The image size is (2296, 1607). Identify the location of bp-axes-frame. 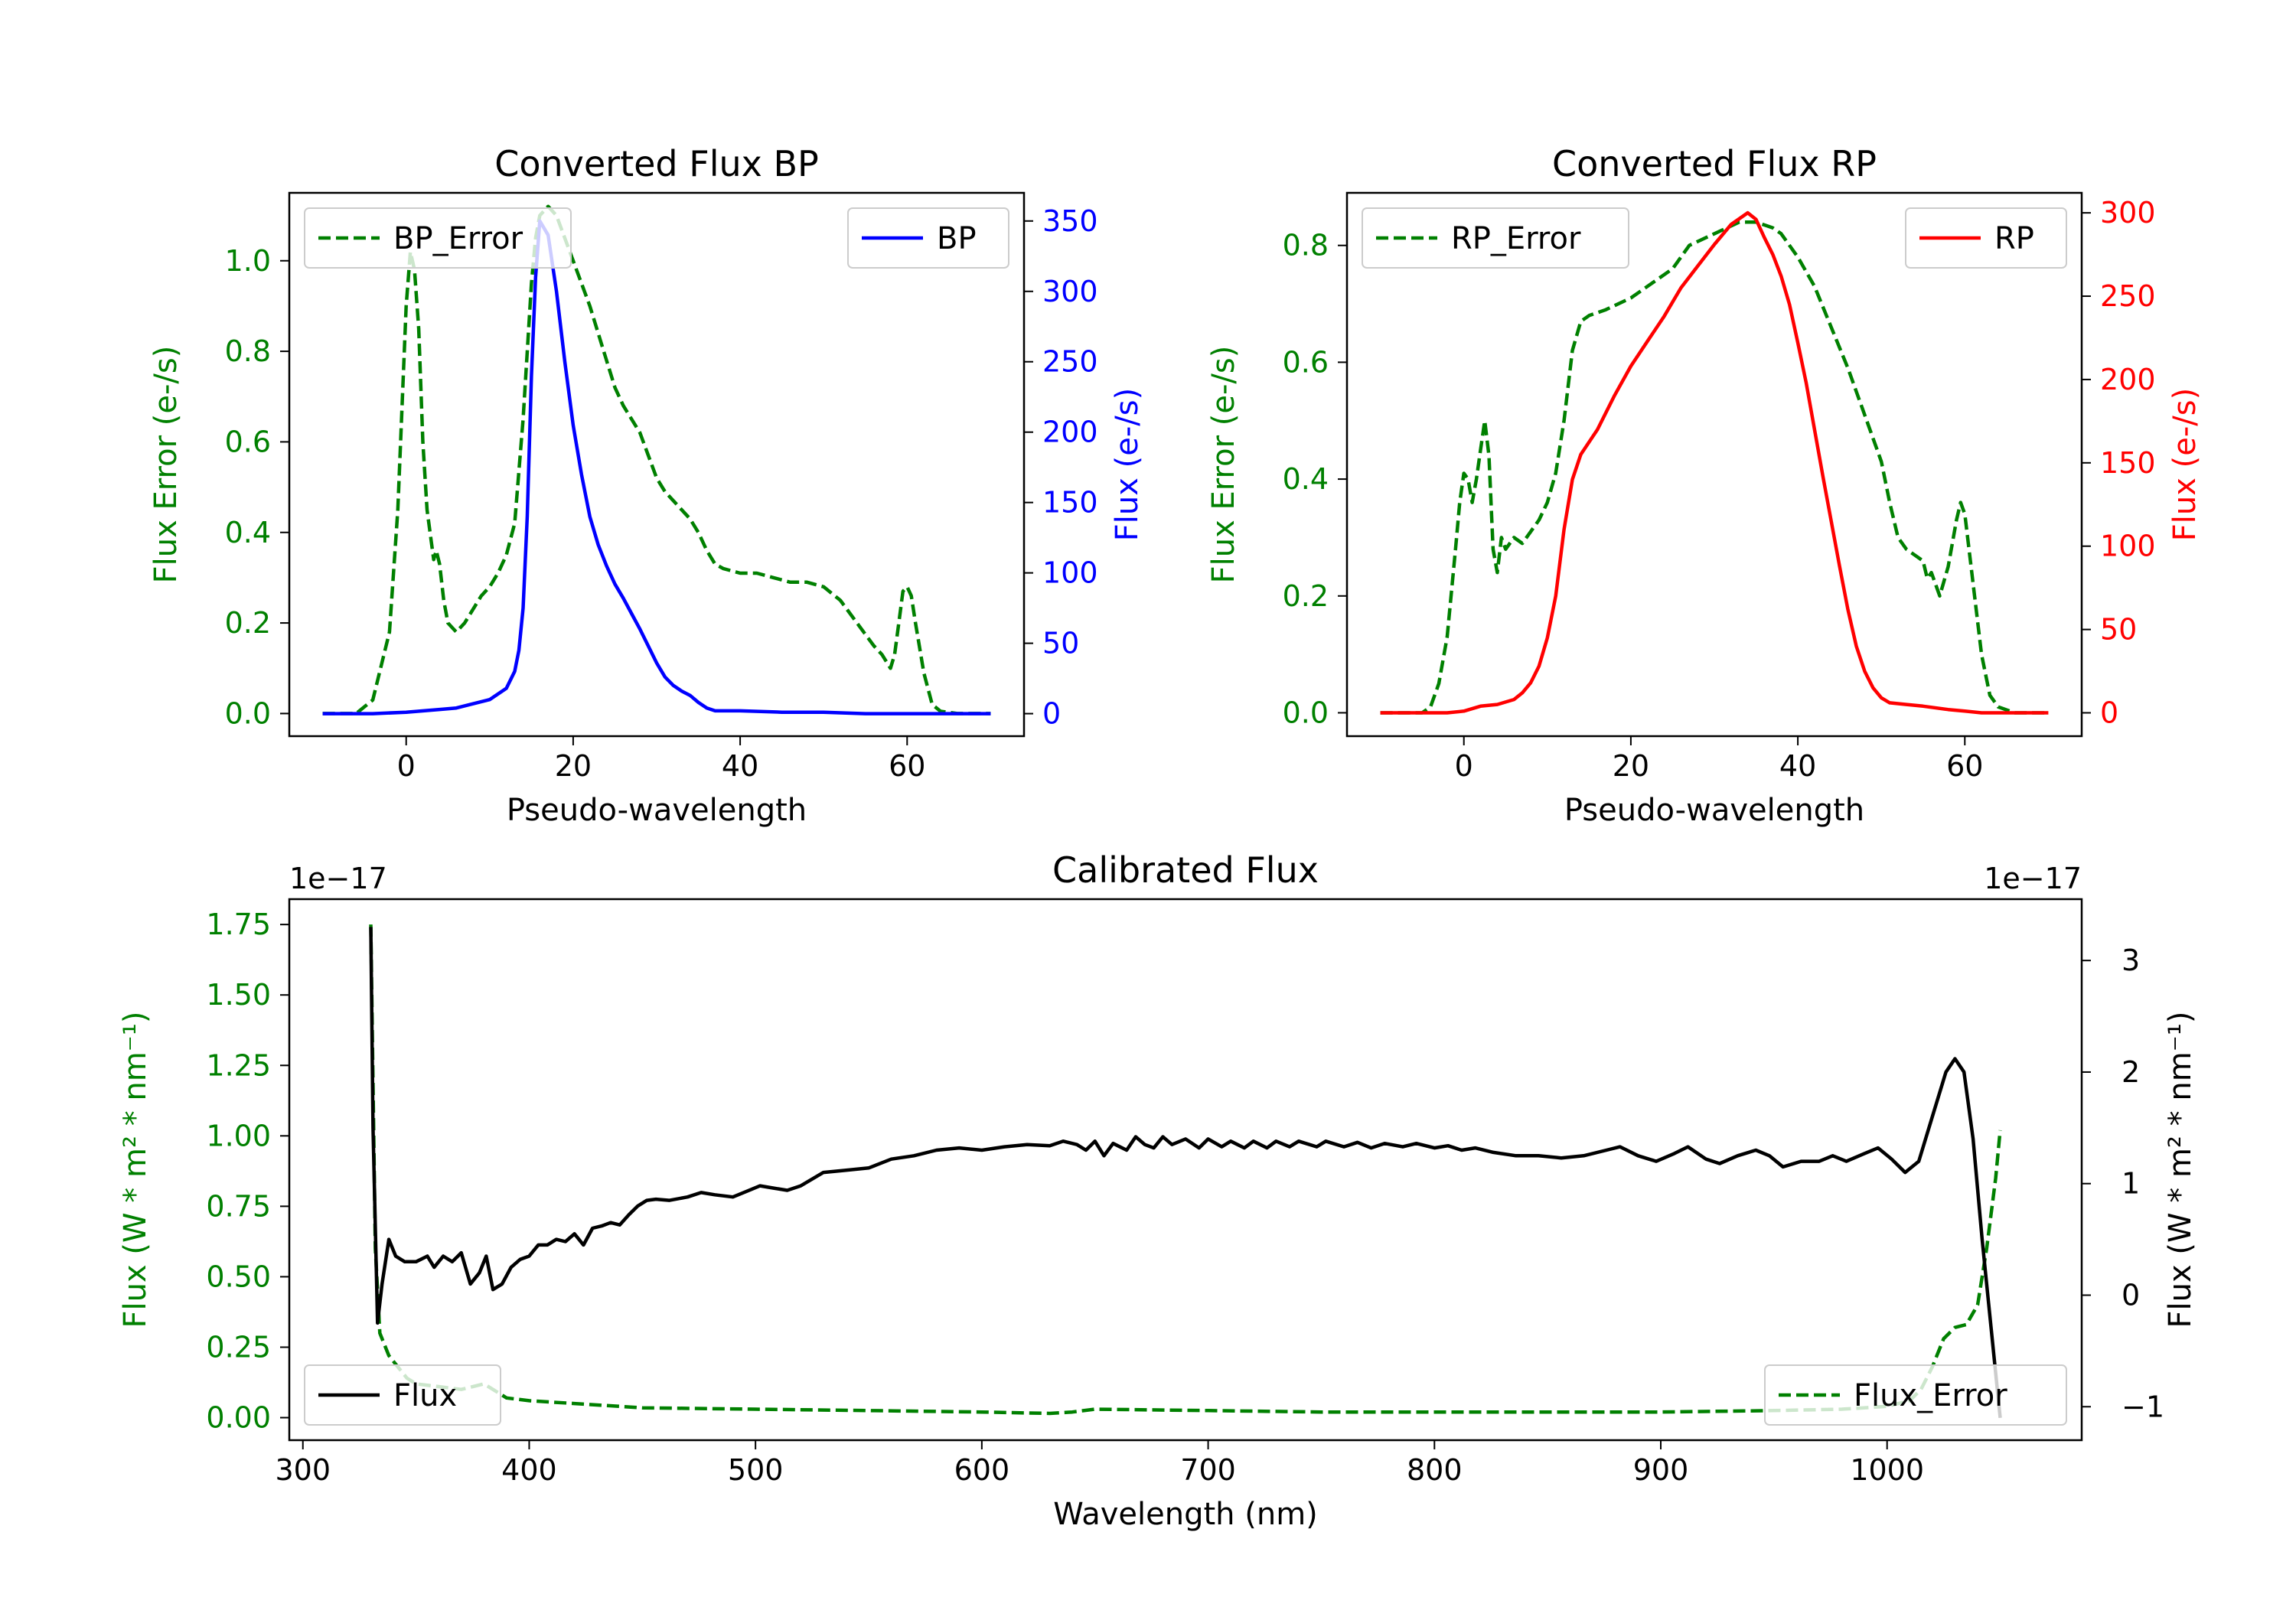
(657, 464).